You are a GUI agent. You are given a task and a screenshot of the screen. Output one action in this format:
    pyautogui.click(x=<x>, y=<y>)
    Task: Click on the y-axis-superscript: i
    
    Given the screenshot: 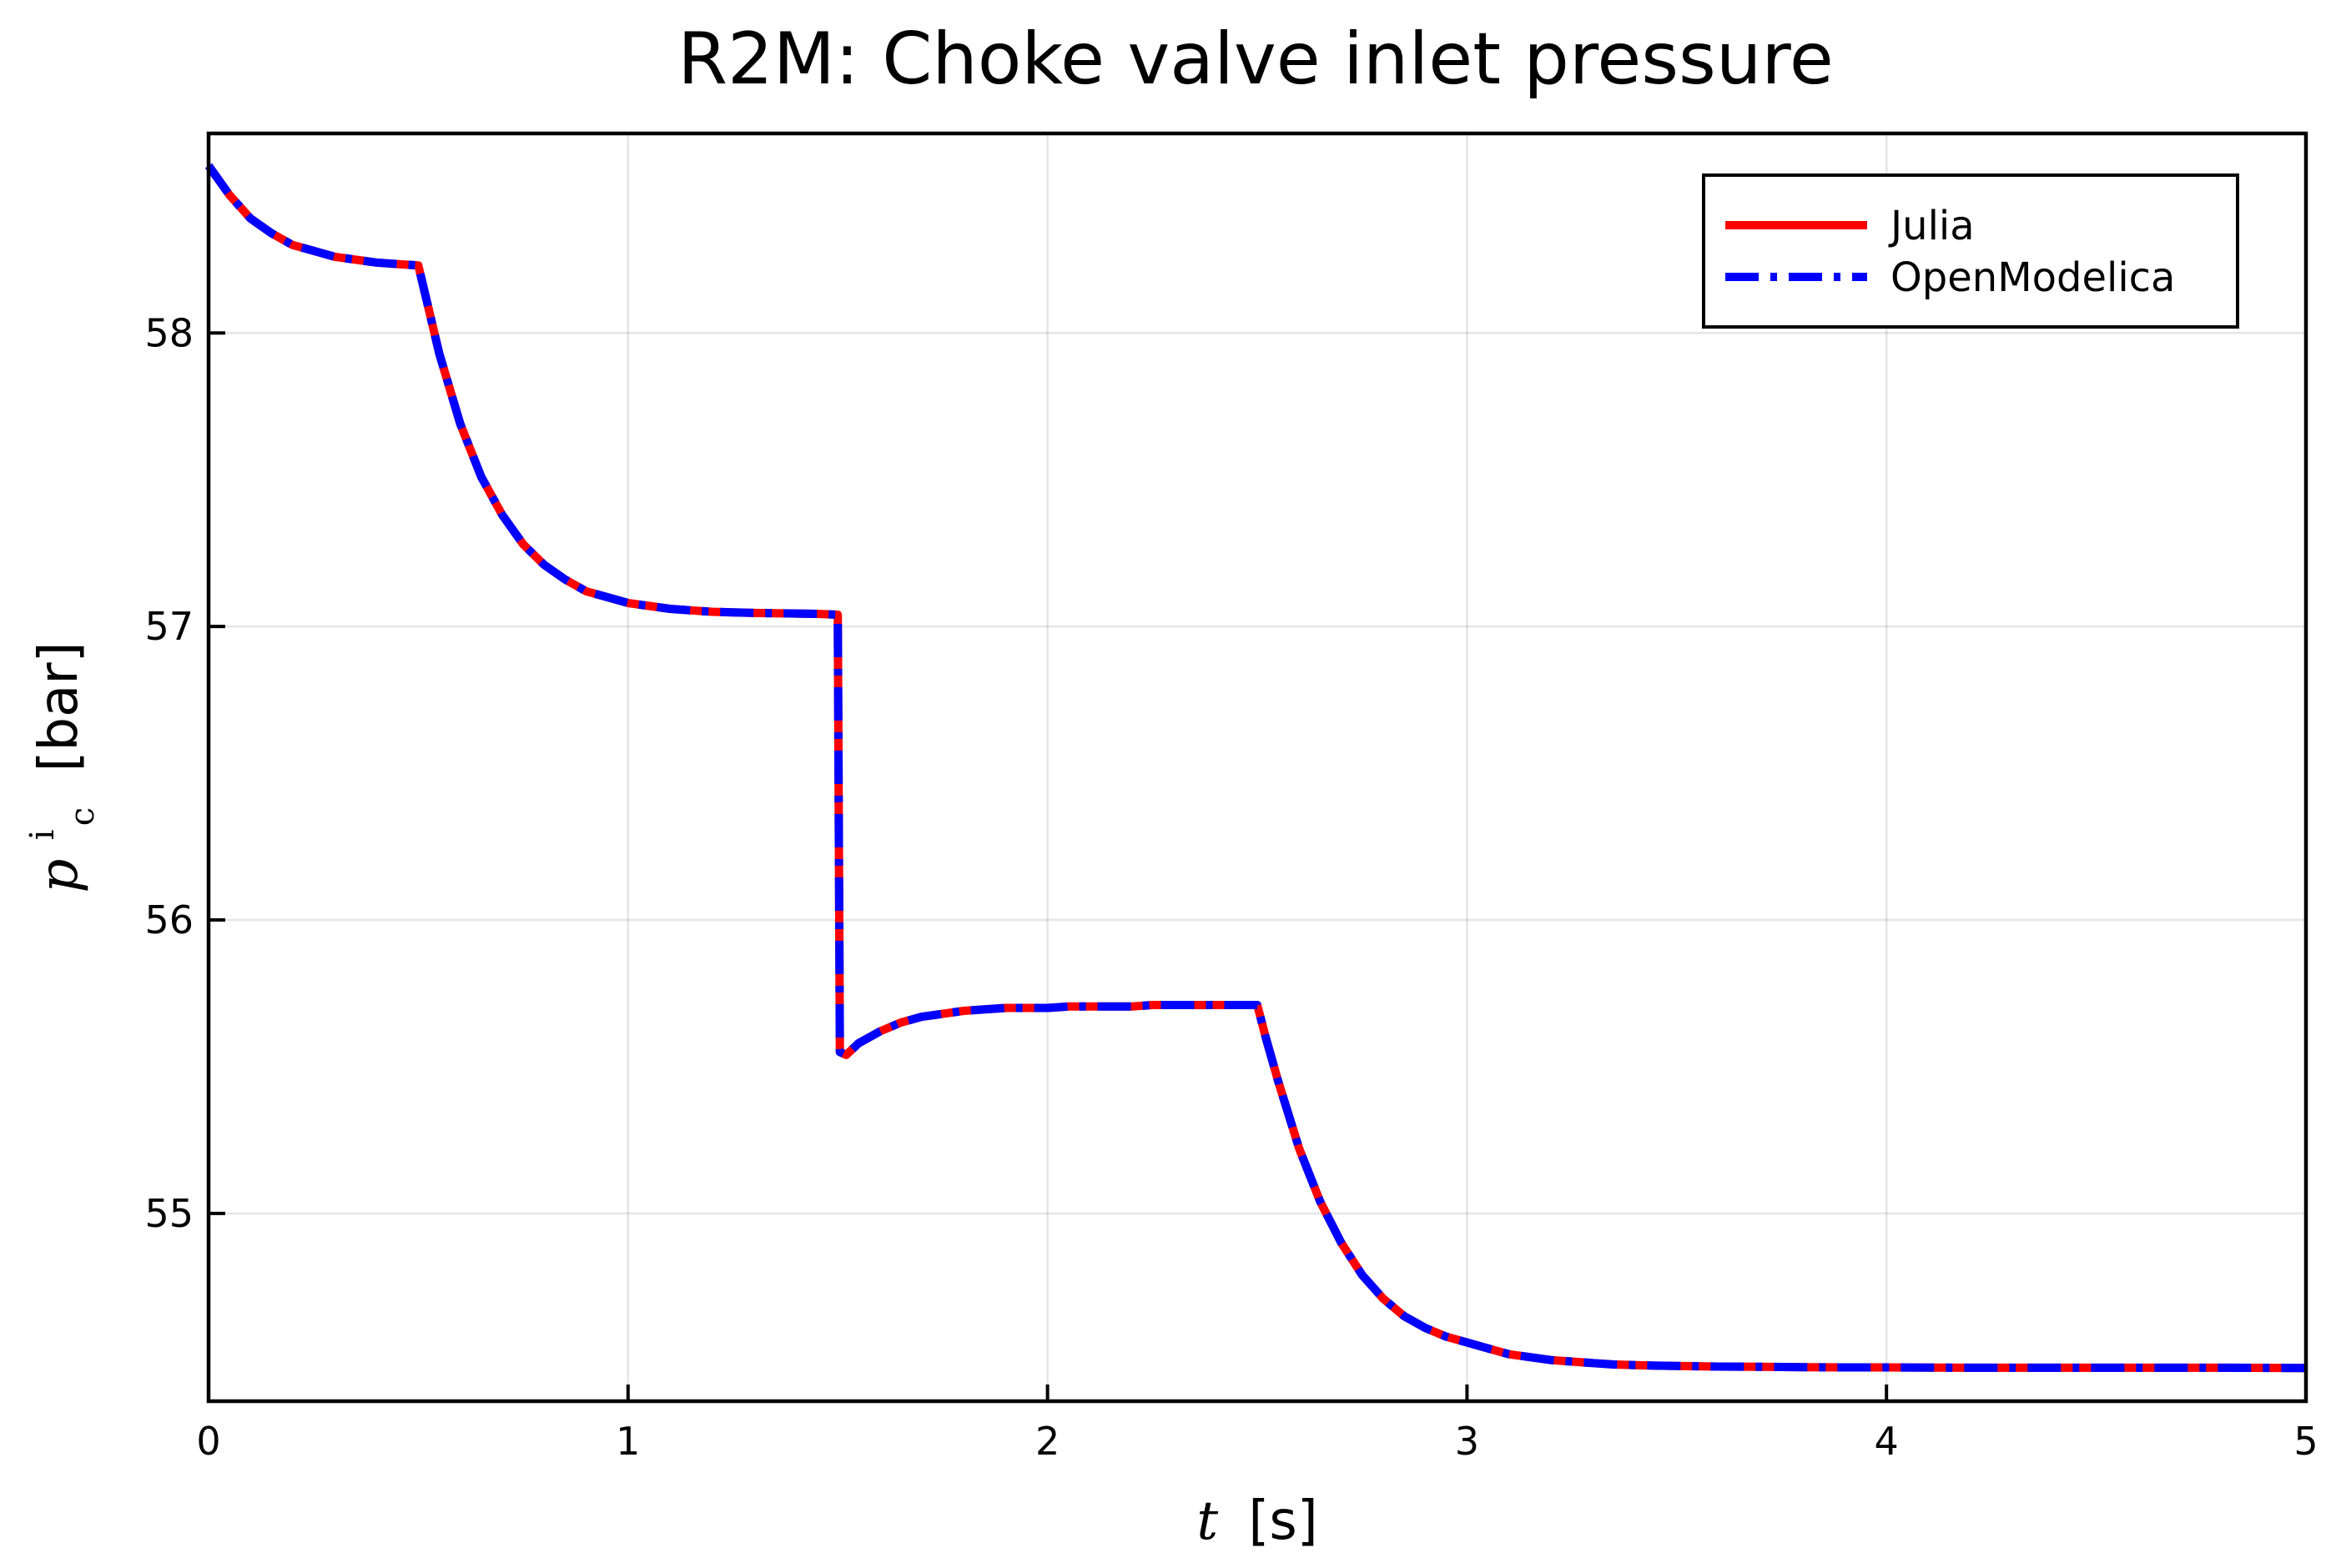 What is the action you would take?
    pyautogui.click(x=42, y=835)
    